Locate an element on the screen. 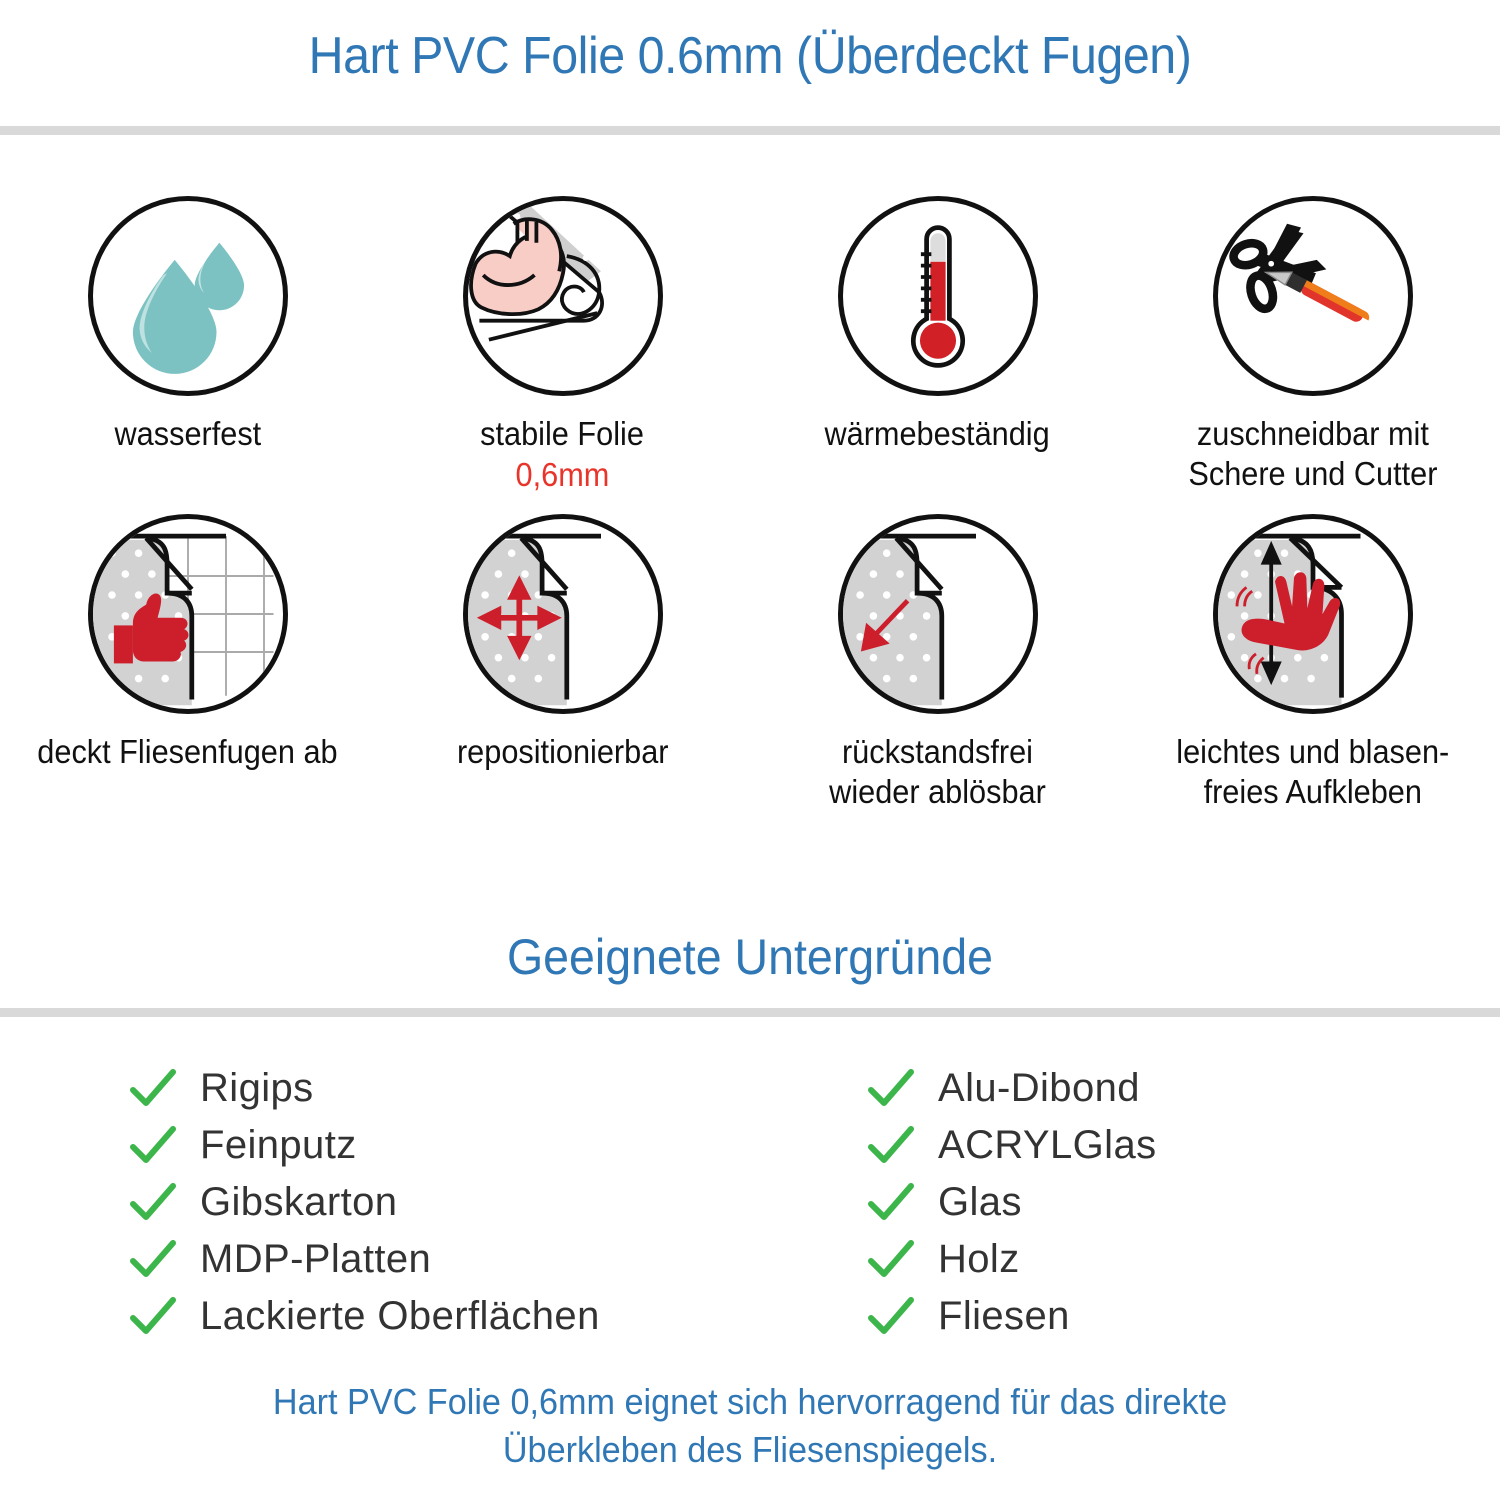 Image resolution: width=1500 pixels, height=1500 pixels. feature-stabile-folie: stabile Folie 0,6mm is located at coordinates (562, 346).